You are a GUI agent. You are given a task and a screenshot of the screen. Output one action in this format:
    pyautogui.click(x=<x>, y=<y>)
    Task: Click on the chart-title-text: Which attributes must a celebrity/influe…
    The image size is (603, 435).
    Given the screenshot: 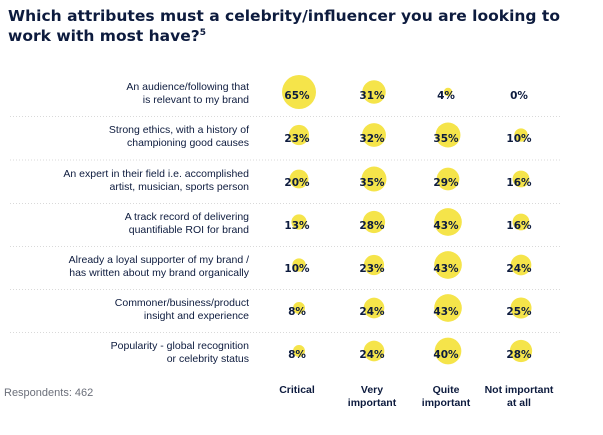 What is the action you would take?
    pyautogui.click(x=284, y=26)
    